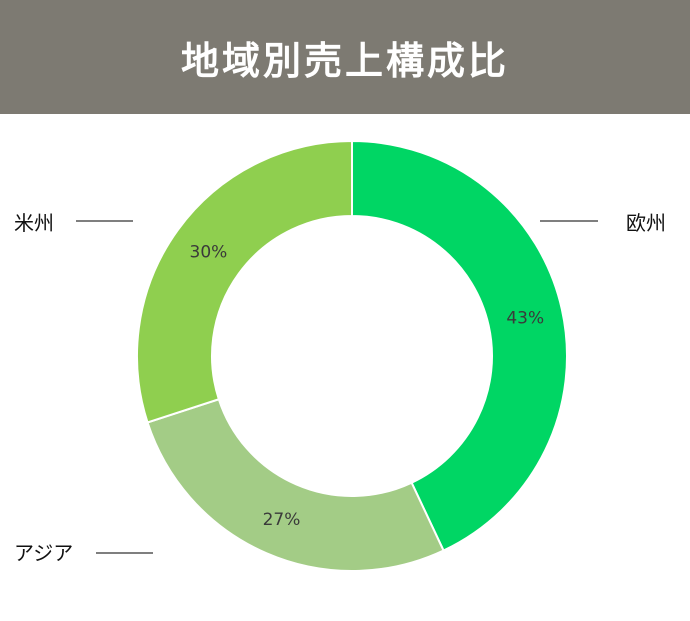 Image resolution: width=690 pixels, height=621 pixels. Describe the element at coordinates (646, 223) in the screenshot. I see `category-label-1: 欧州` at that location.